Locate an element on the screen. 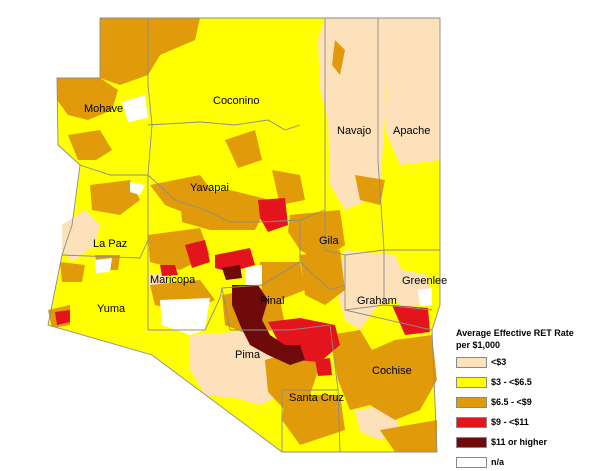 The height and width of the screenshot is (471, 600). legend-title-line2: per $1,000 is located at coordinates (478, 345).